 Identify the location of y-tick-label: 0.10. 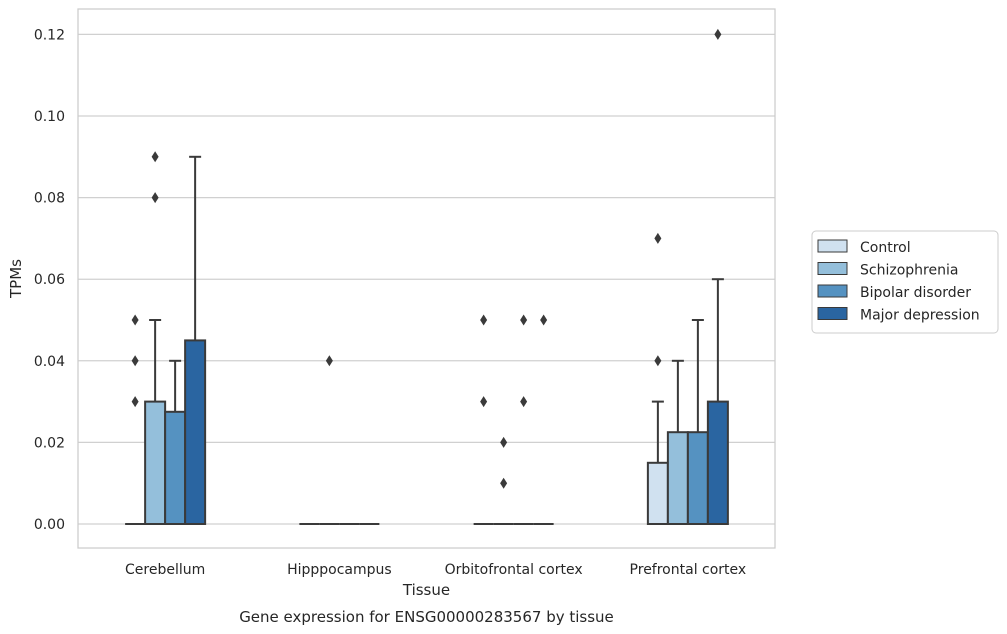
(49, 117).